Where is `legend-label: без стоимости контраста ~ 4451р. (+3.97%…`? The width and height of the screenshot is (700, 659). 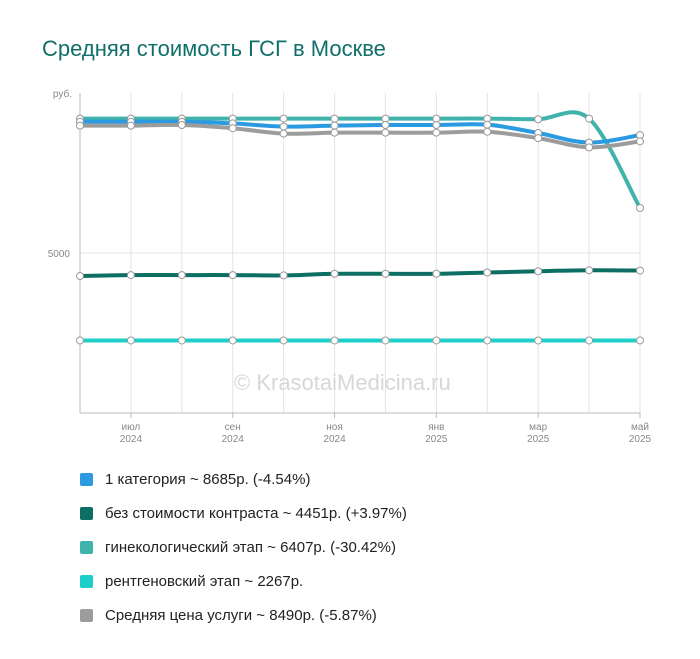 legend-label: без стоимости контраста ~ 4451р. (+3.97%… is located at coordinates (256, 513).